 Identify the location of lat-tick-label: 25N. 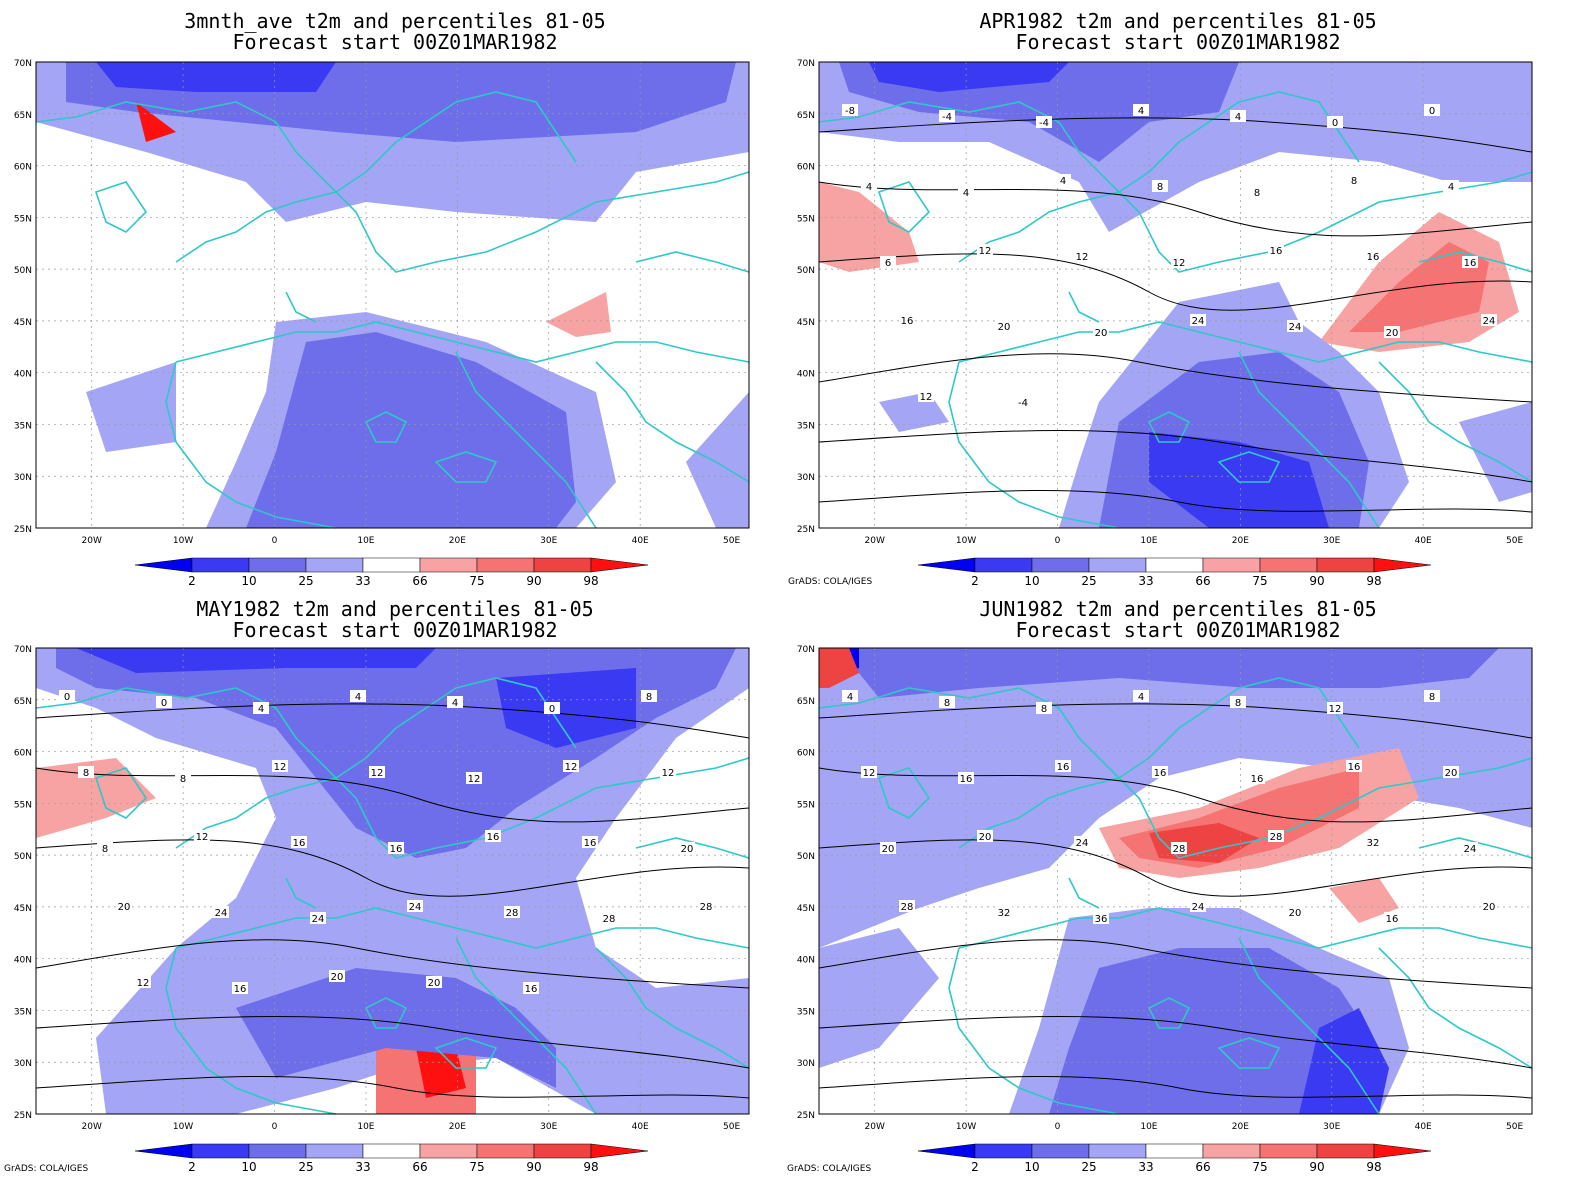
(23, 530).